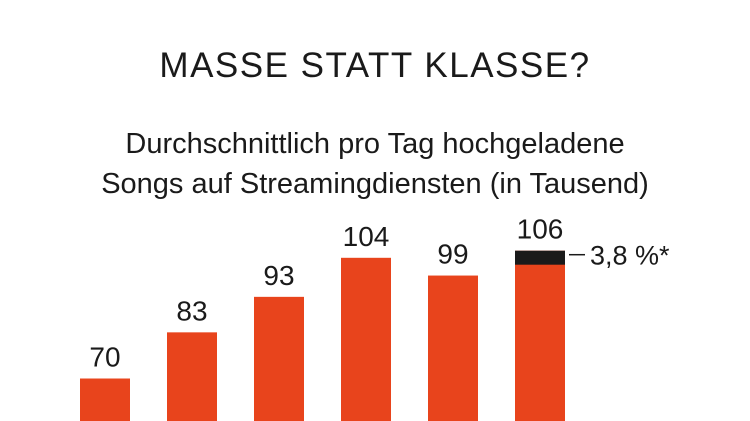  What do you see at coordinates (375, 184) in the screenshot?
I see `subtitle-line-2: Songs auf Streamingdiensten (in Tausend)` at bounding box center [375, 184].